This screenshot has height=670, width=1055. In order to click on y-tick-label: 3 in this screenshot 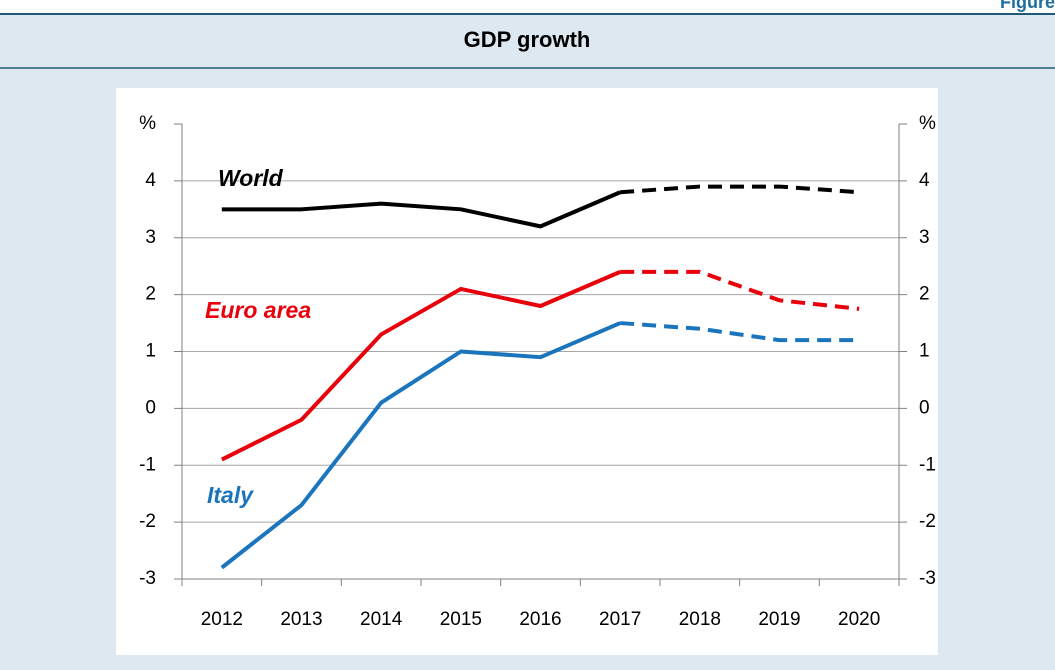, I will do `click(150, 237)`.